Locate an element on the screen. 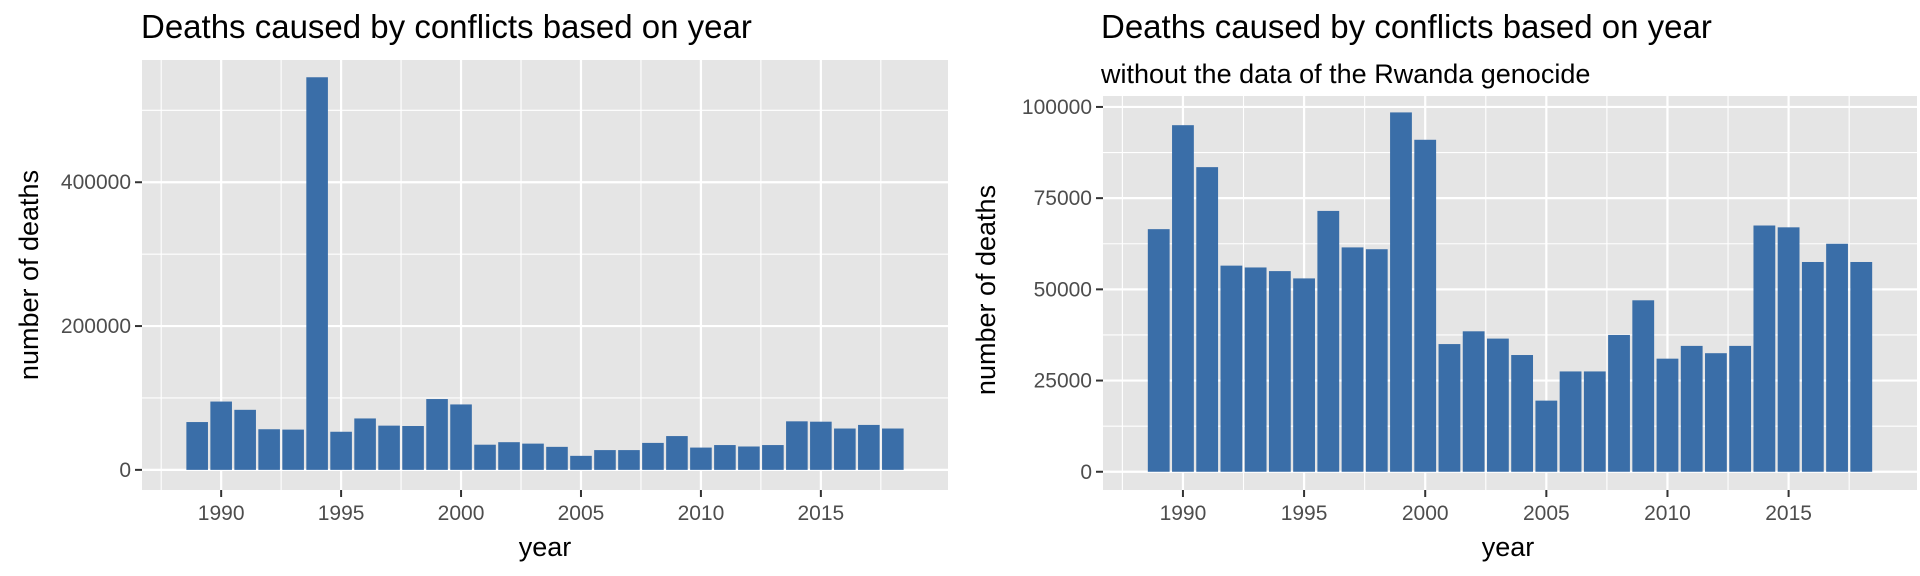 Image resolution: width=1920 pixels, height=576 pixels. chart-right-y-tick-label: 0 is located at coordinates (1086, 472).